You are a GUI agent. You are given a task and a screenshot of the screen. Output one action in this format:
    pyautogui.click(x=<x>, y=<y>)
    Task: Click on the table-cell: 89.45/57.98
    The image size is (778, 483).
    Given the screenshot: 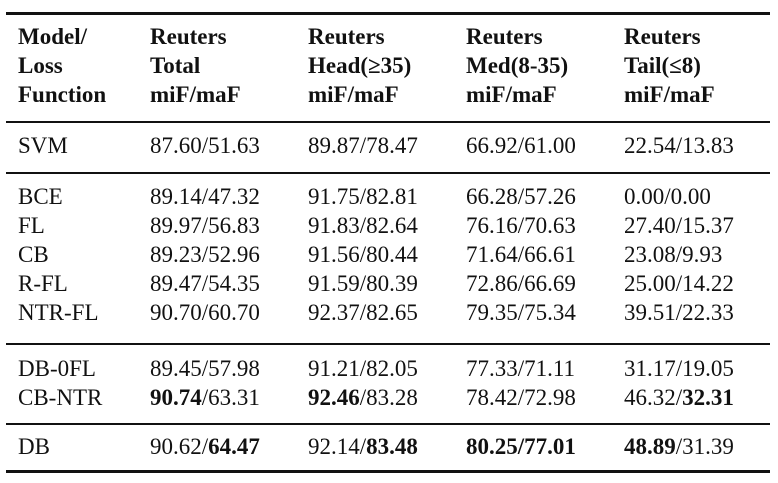 What is the action you would take?
    pyautogui.click(x=205, y=368)
    